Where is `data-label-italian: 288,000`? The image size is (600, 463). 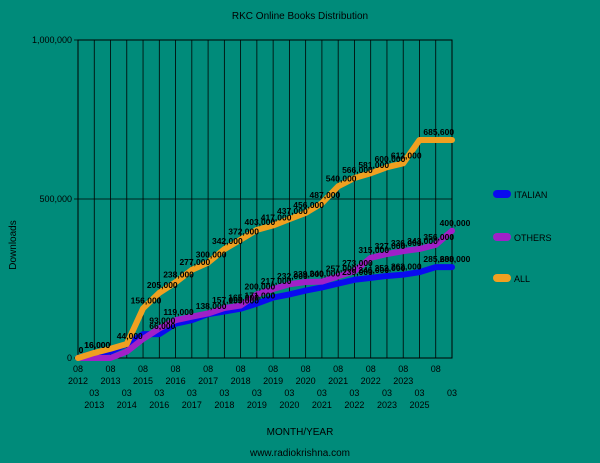
data-label-italian: 288,000 is located at coordinates (455, 259).